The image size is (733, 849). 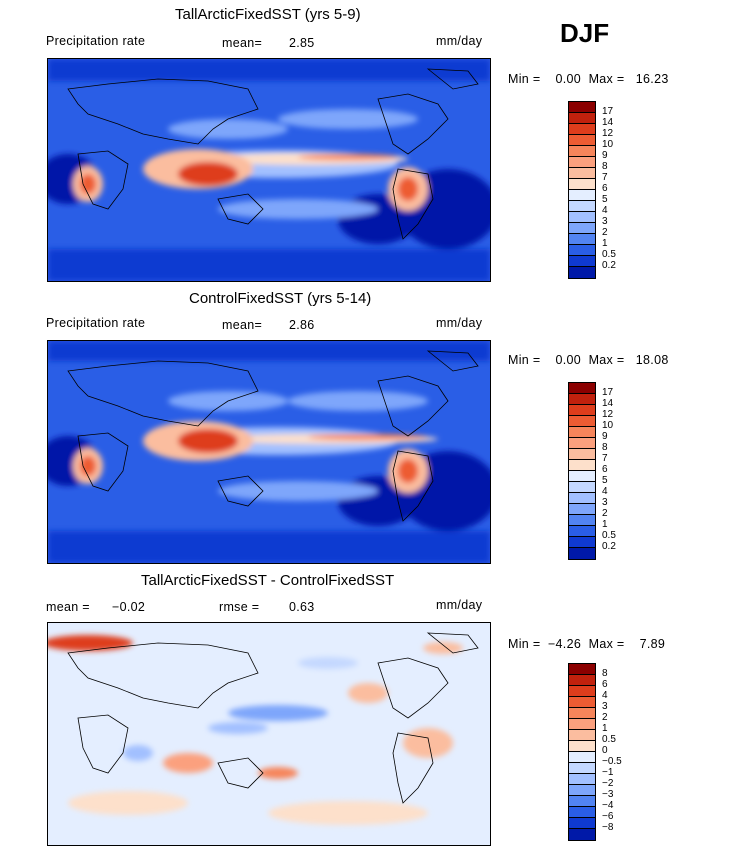 I want to click on panel3-minmax: Min = −4.26 Max = 7.89, so click(x=587, y=644).